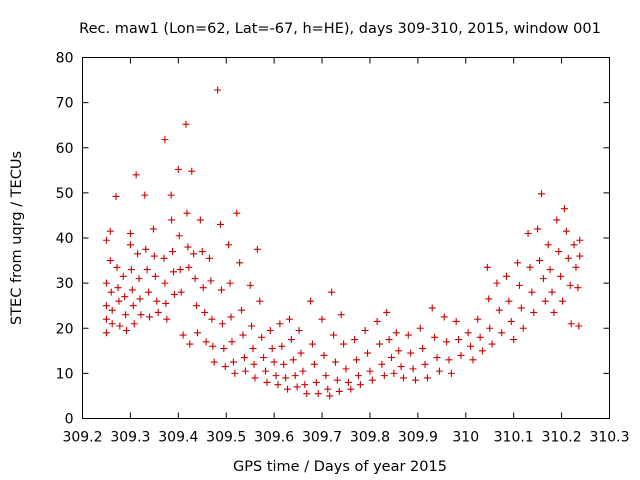 This screenshot has width=640, height=480. Describe the element at coordinates (82, 438) in the screenshot. I see `x-tick-label: 309.2` at that location.